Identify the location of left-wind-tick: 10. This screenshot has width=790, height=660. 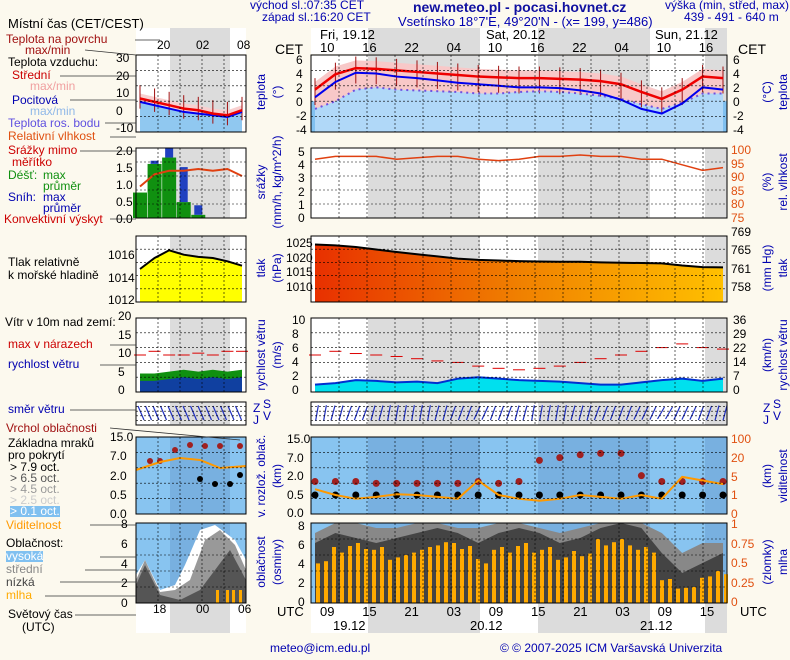
(125, 353).